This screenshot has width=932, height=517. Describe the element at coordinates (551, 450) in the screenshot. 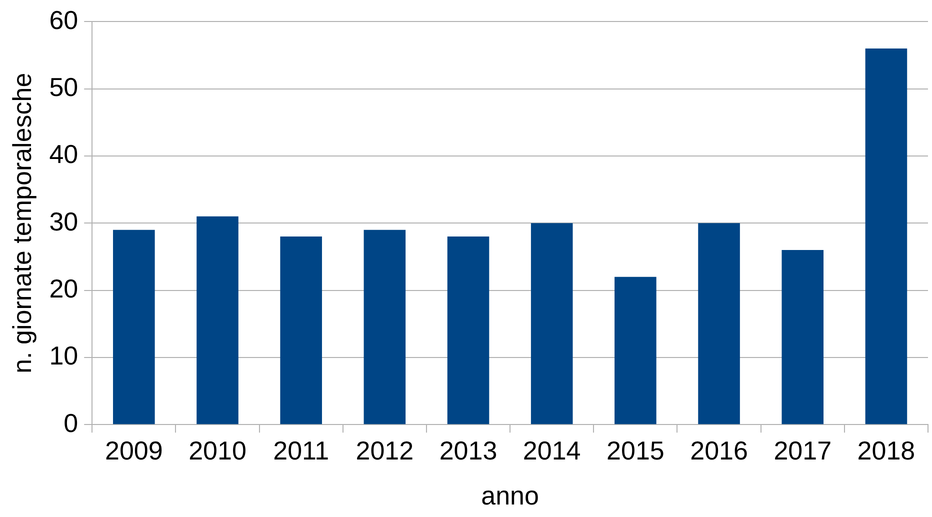

I see `x-tick-label: 2014` at that location.